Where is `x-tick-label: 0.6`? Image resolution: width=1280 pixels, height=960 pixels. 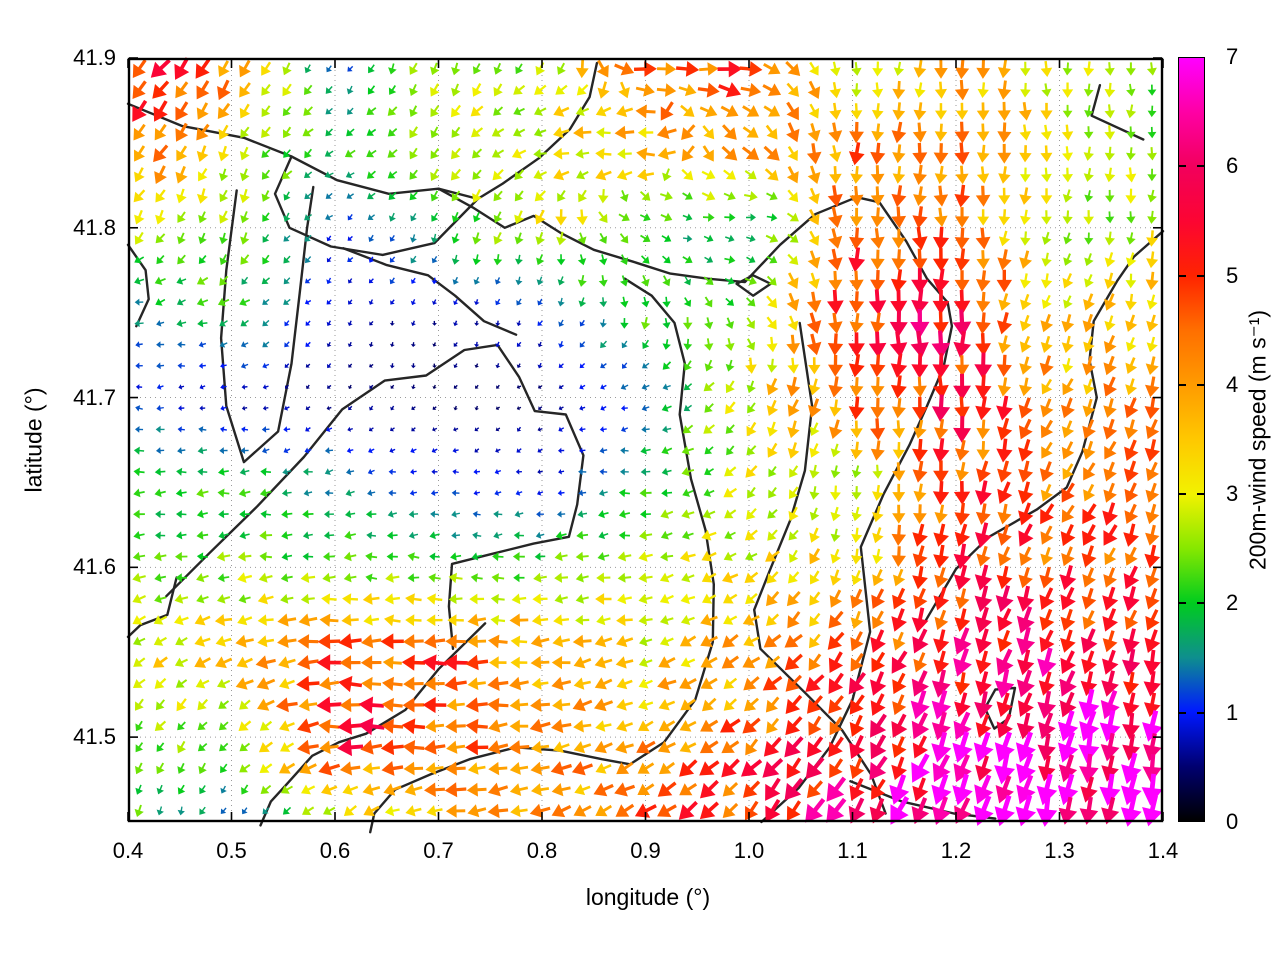 x-tick-label: 0.6 is located at coordinates (335, 850).